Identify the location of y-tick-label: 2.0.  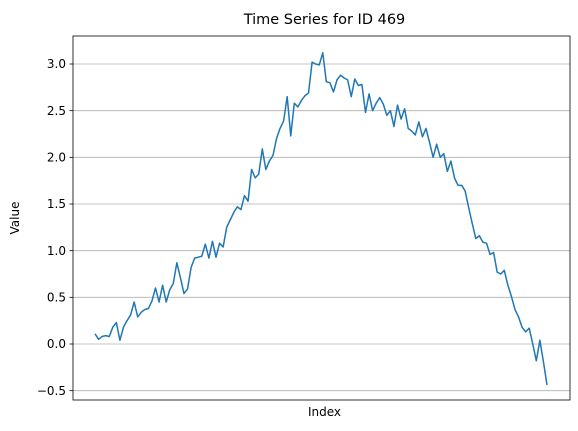
(56, 158).